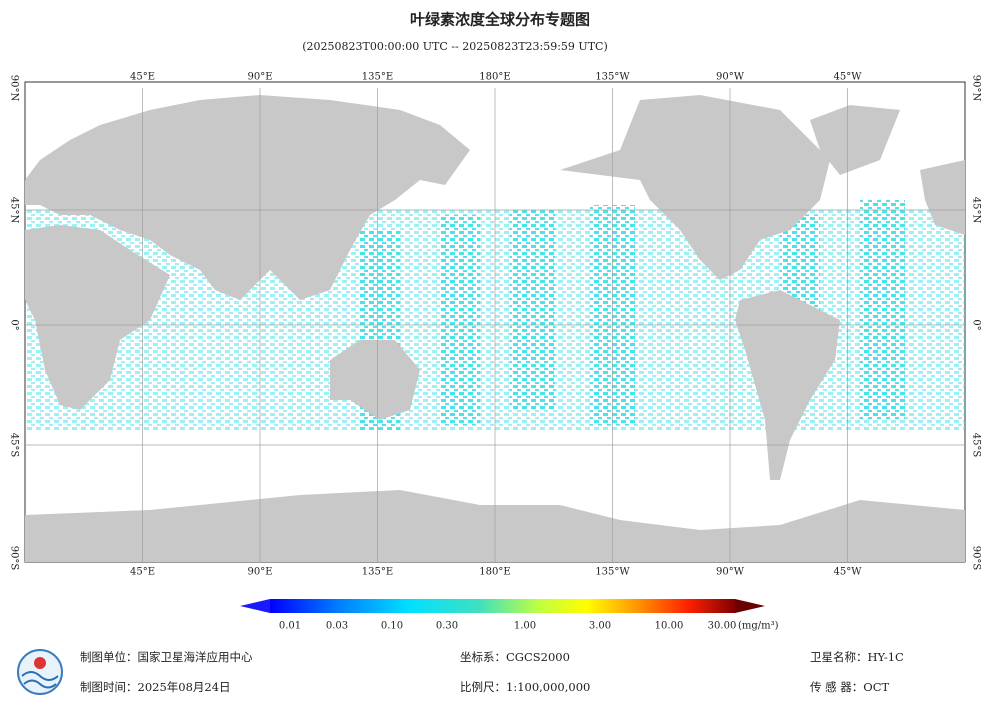 The width and height of the screenshot is (1000, 707). I want to click on lon-label-bottom: 45°E, so click(142, 572).